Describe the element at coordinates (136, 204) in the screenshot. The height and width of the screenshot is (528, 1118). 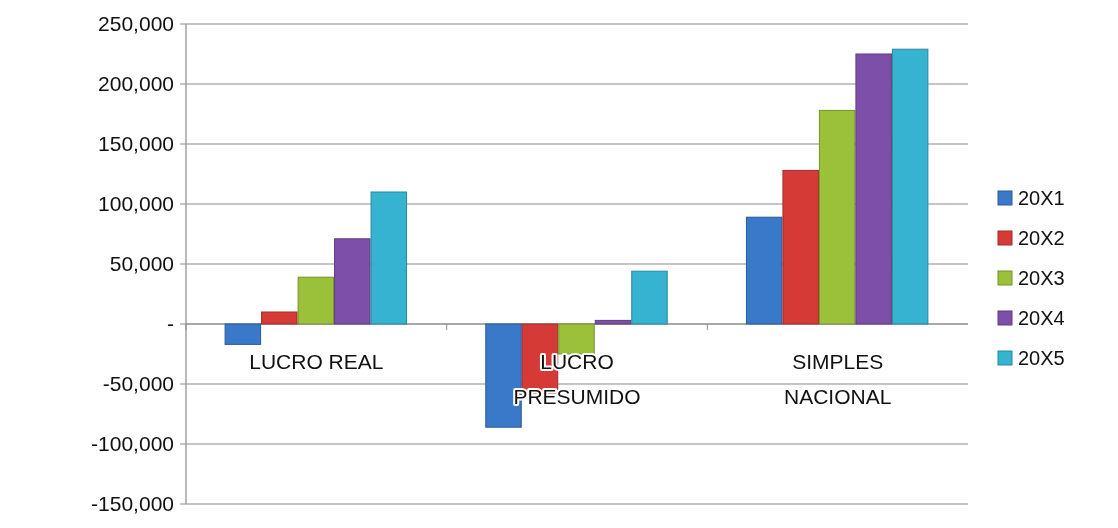
I see `y-tick-label: 100,000` at that location.